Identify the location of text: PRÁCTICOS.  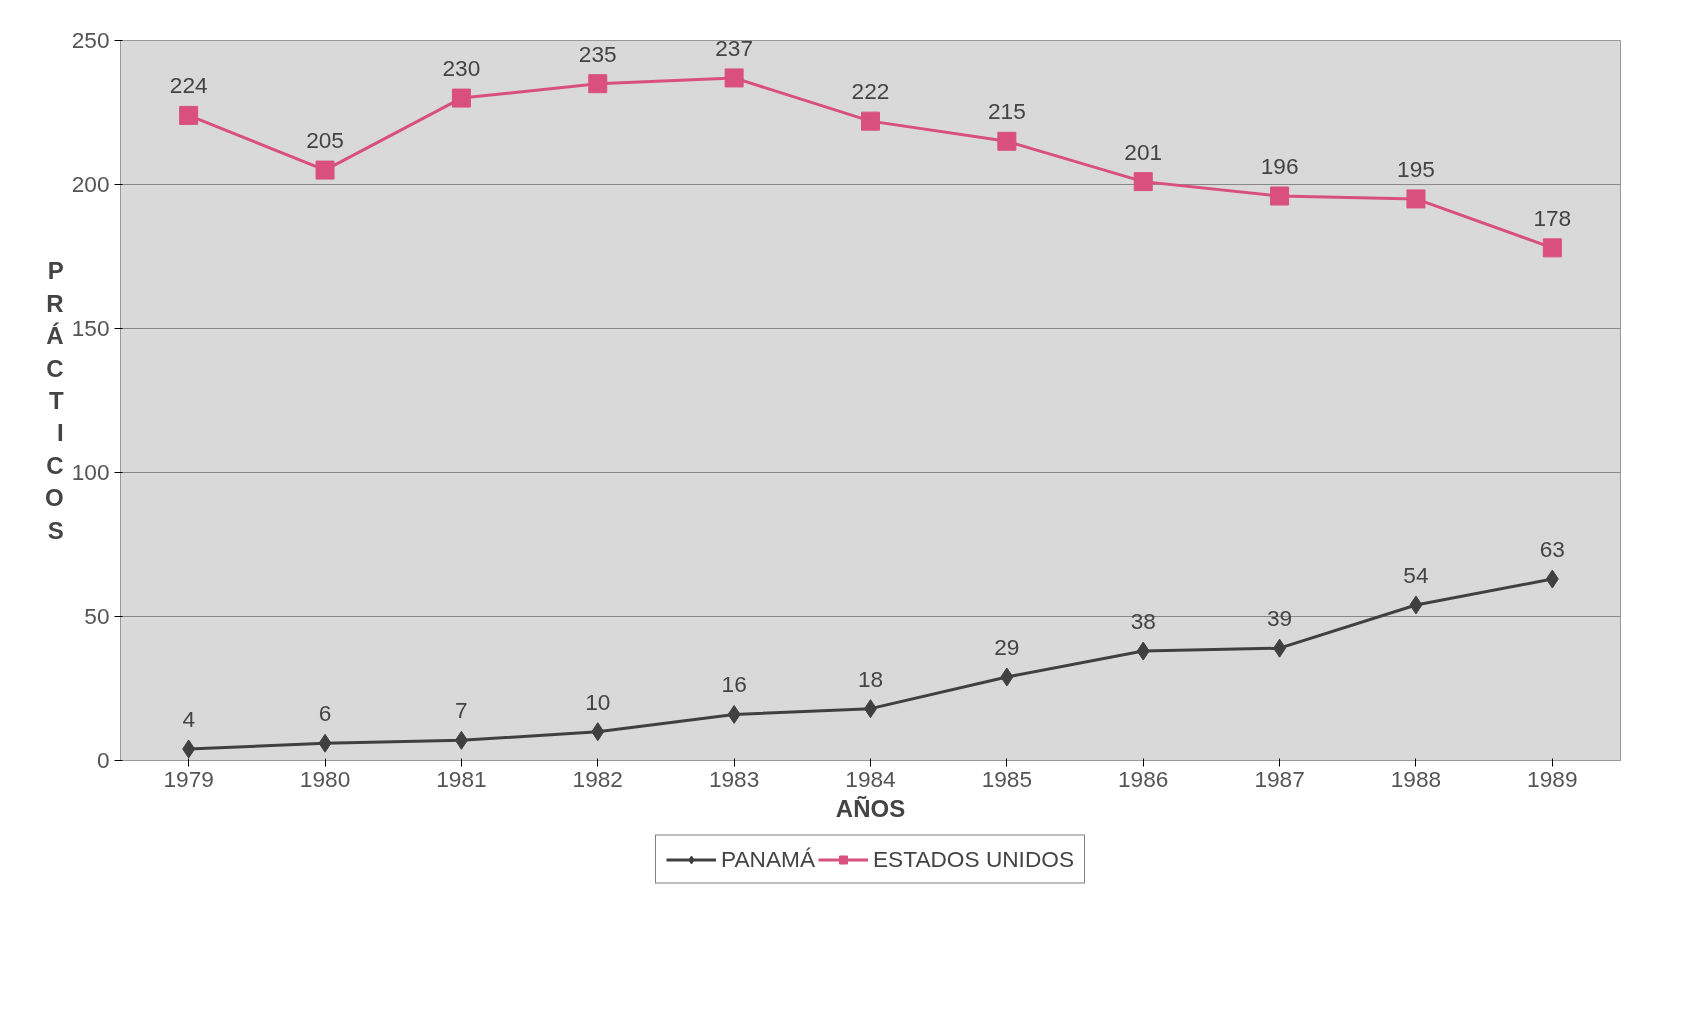
(54, 400).